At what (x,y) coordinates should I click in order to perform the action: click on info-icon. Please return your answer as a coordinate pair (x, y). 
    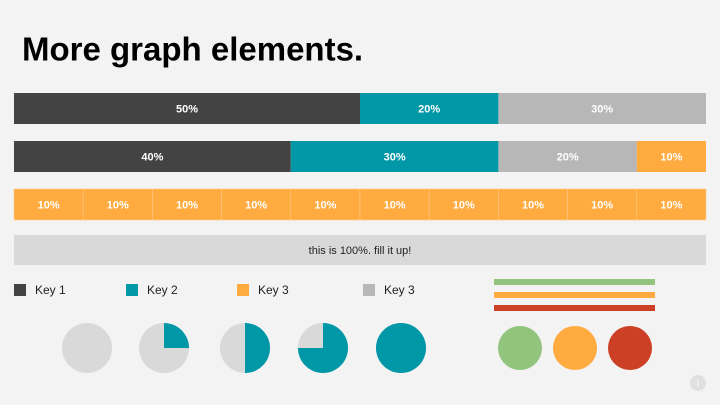
    Looking at the image, I should click on (698, 383).